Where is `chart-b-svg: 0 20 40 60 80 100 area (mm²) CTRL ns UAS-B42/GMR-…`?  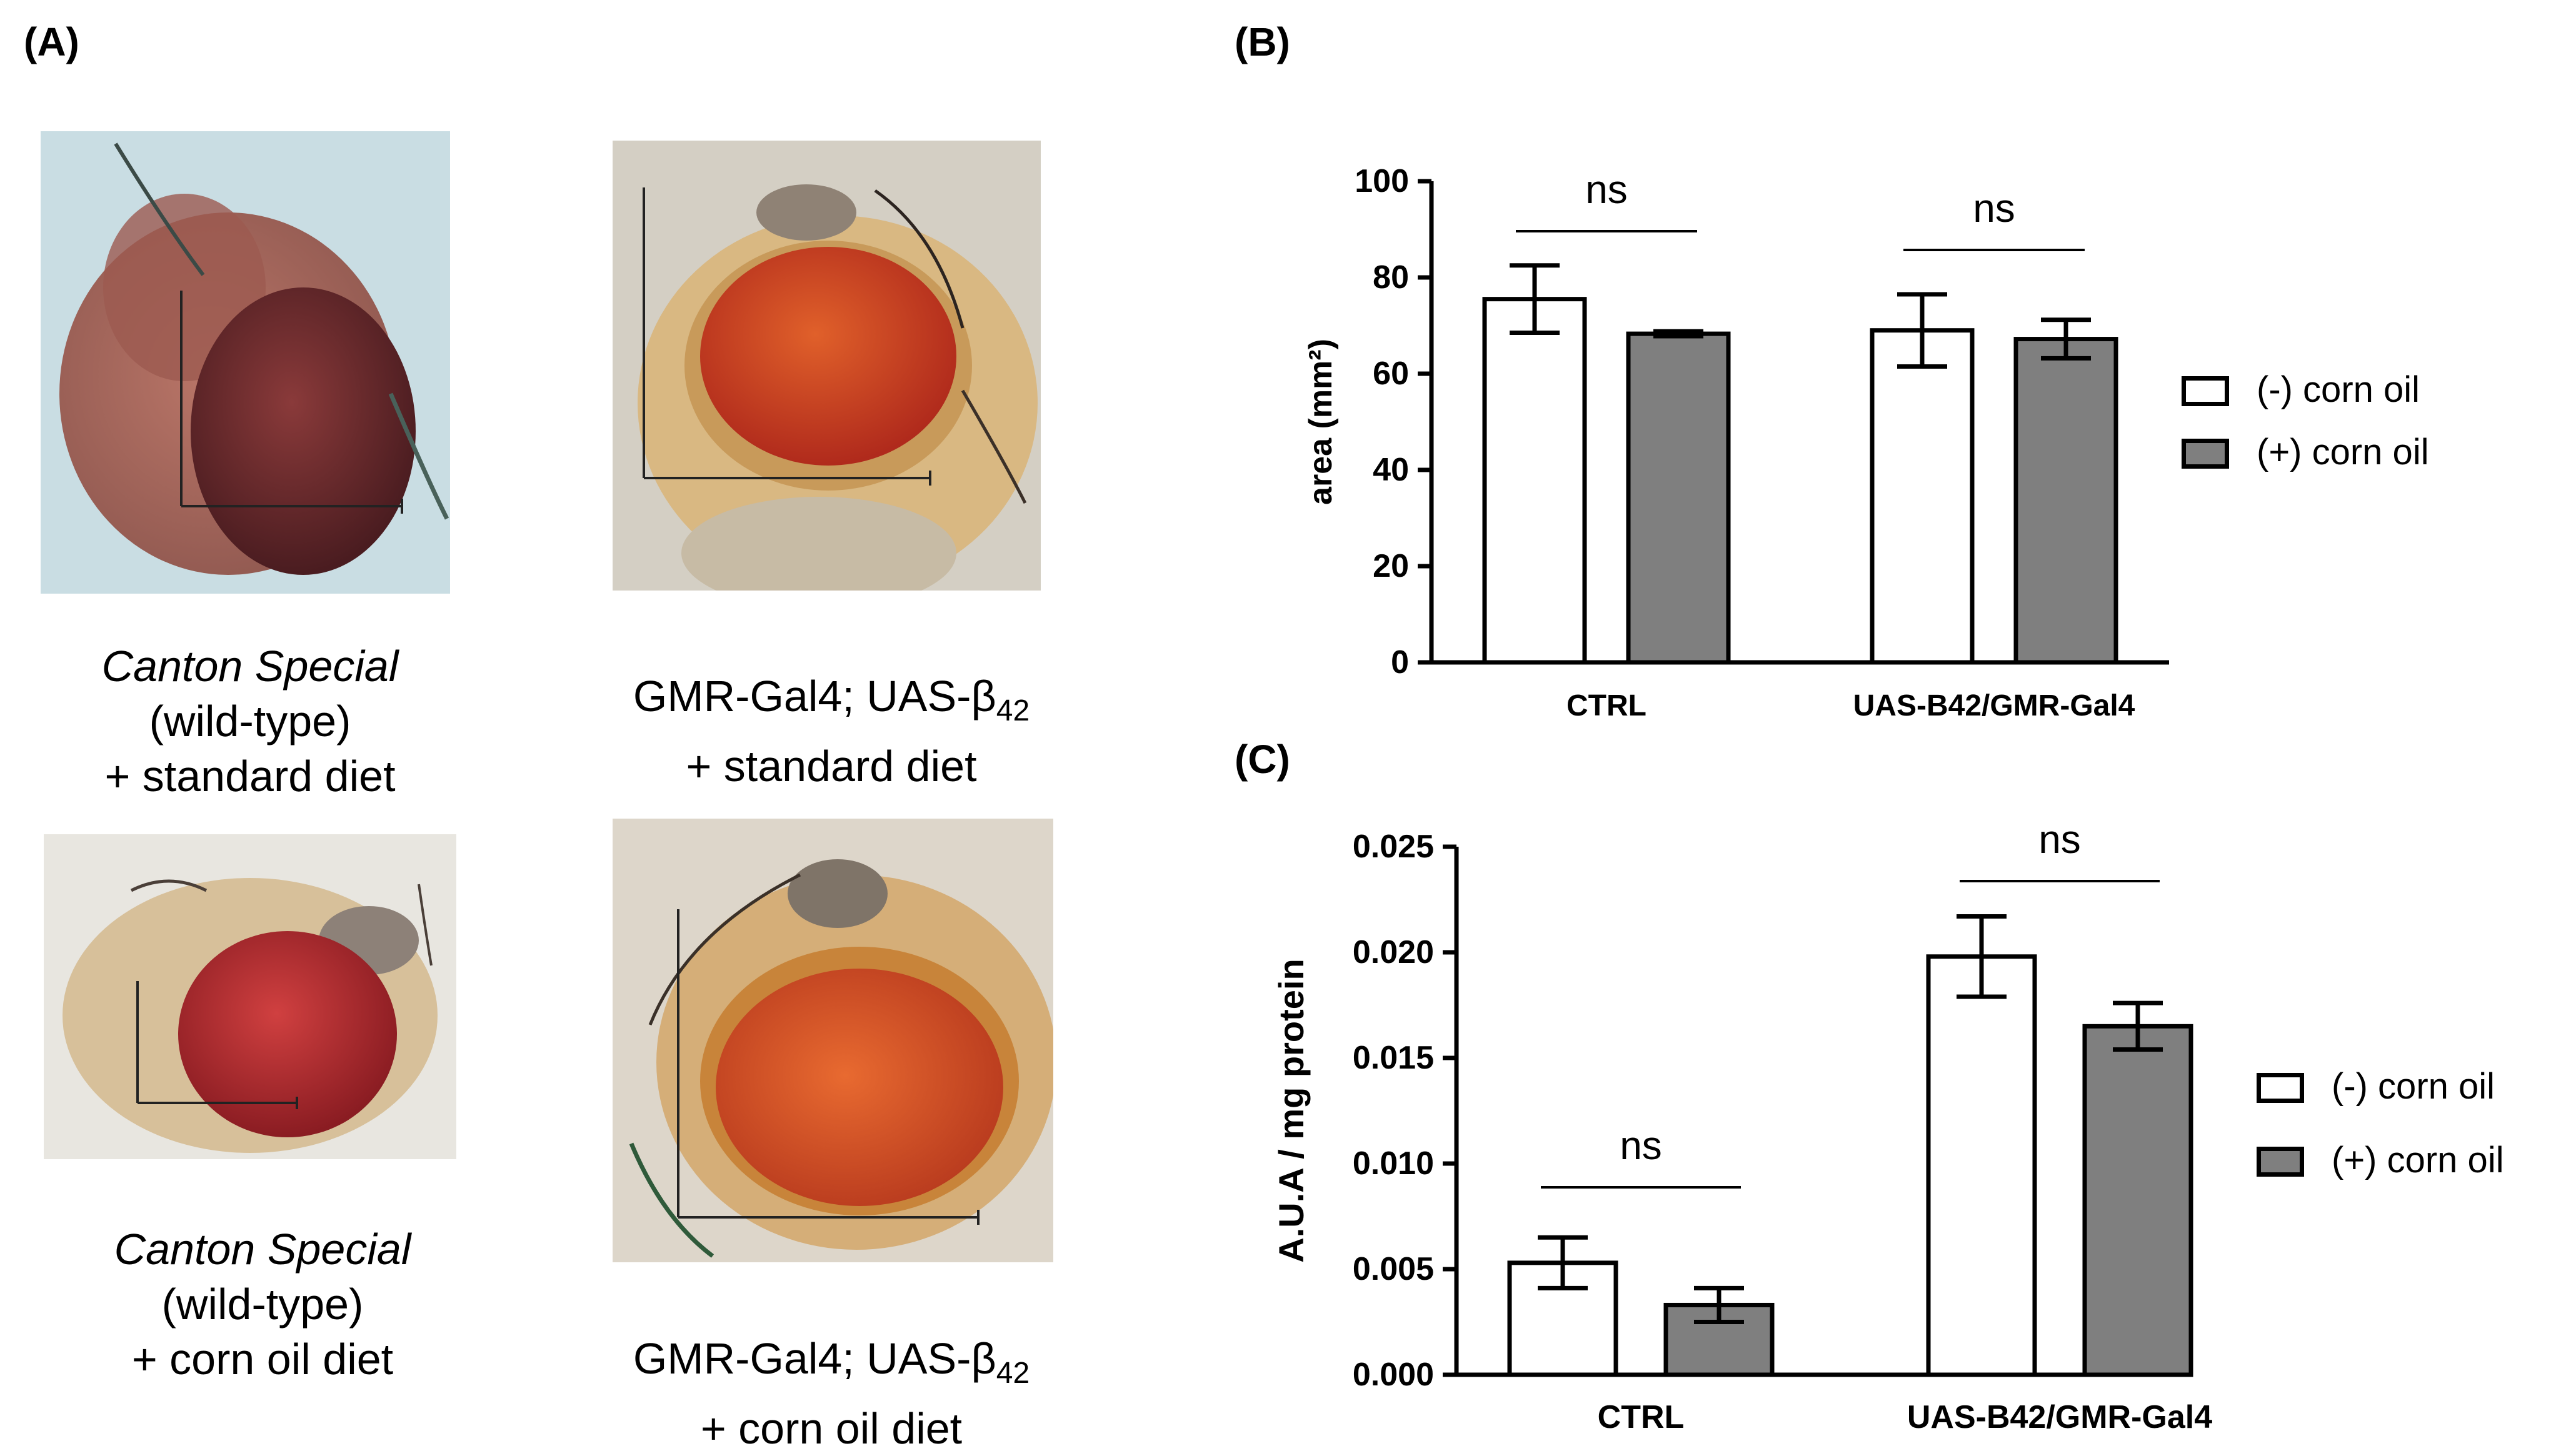 chart-b-svg: 0 20 40 60 80 100 area (mm²) CTRL ns UAS-B42/GMR-… is located at coordinates (1736, 442).